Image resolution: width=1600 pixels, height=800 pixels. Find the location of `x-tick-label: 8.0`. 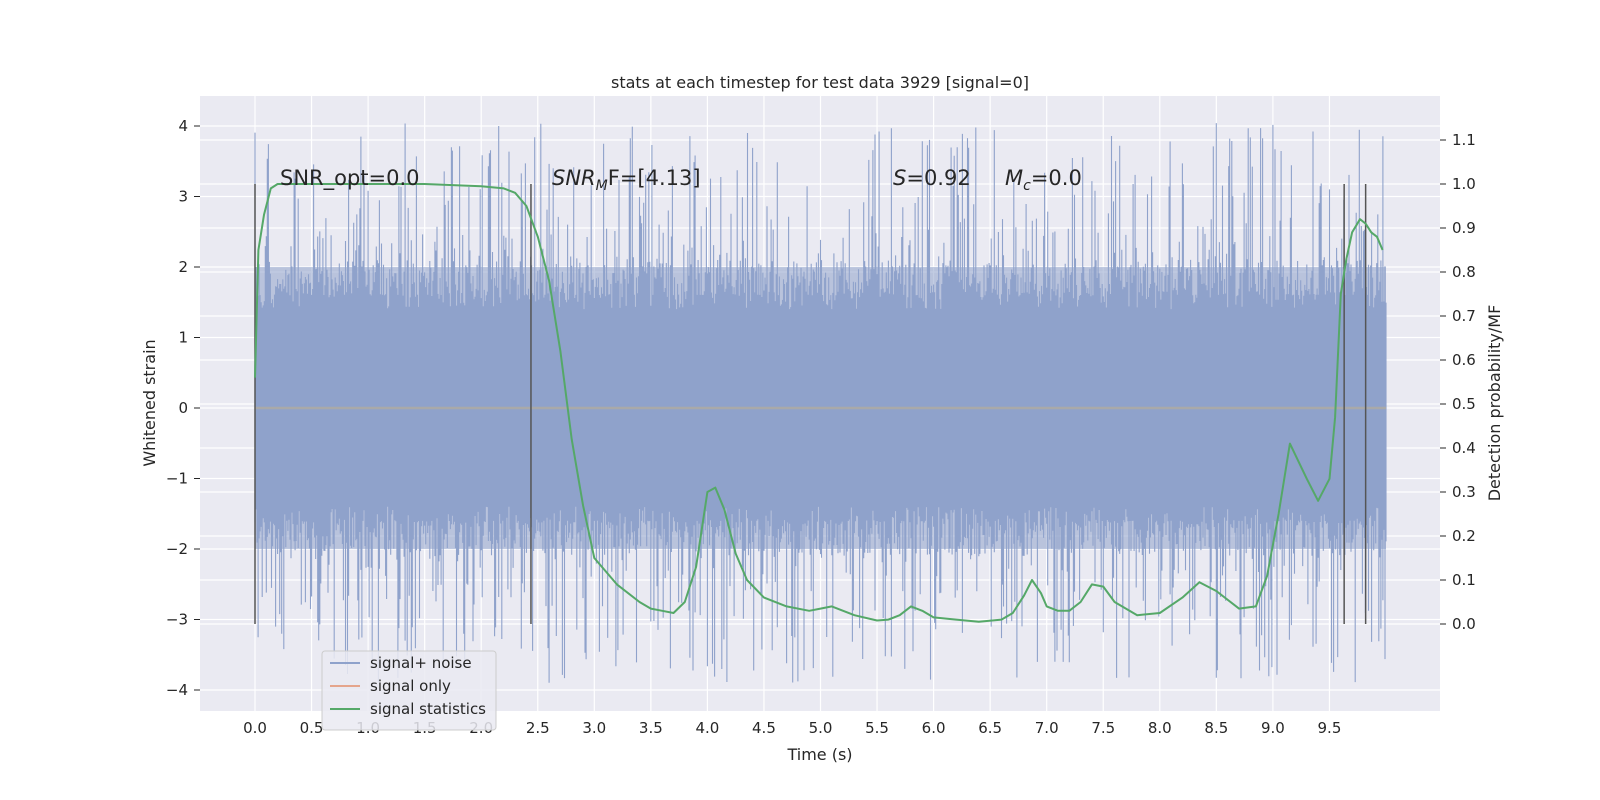

x-tick-label: 8.0 is located at coordinates (1160, 728).